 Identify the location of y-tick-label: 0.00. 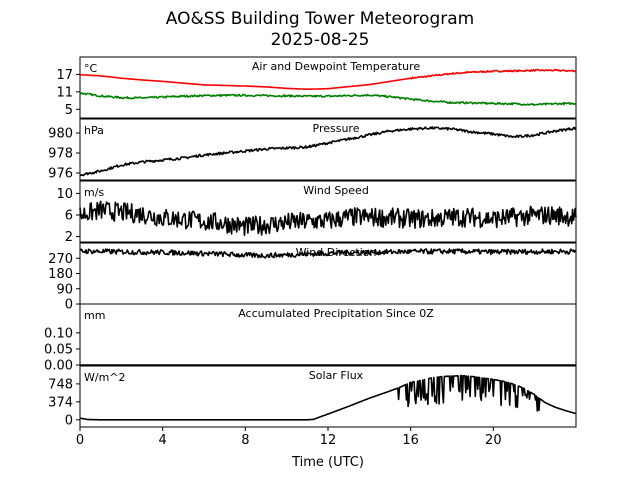
(58, 366).